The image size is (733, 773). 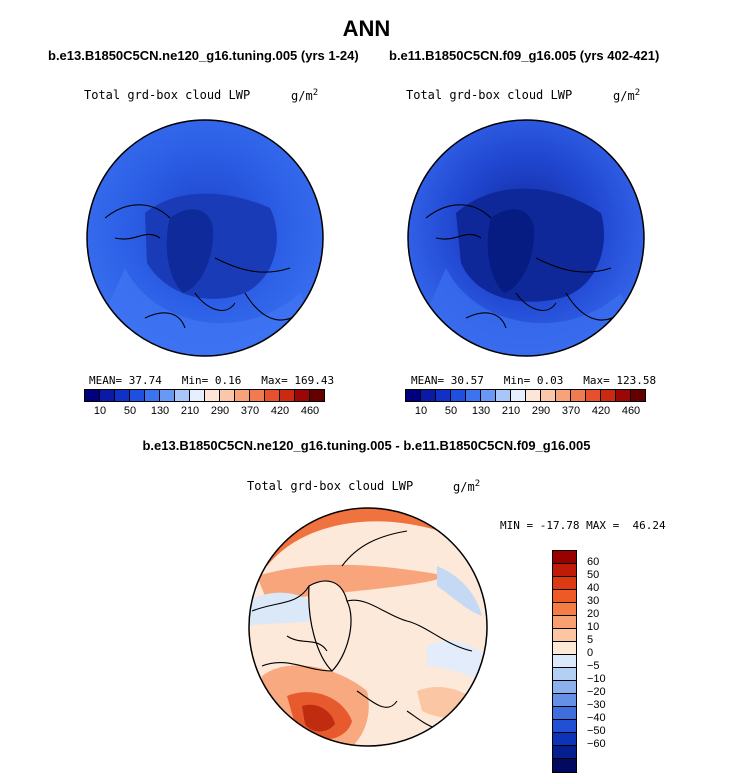 I want to click on left-colorbar-label: 460, so click(x=310, y=411).